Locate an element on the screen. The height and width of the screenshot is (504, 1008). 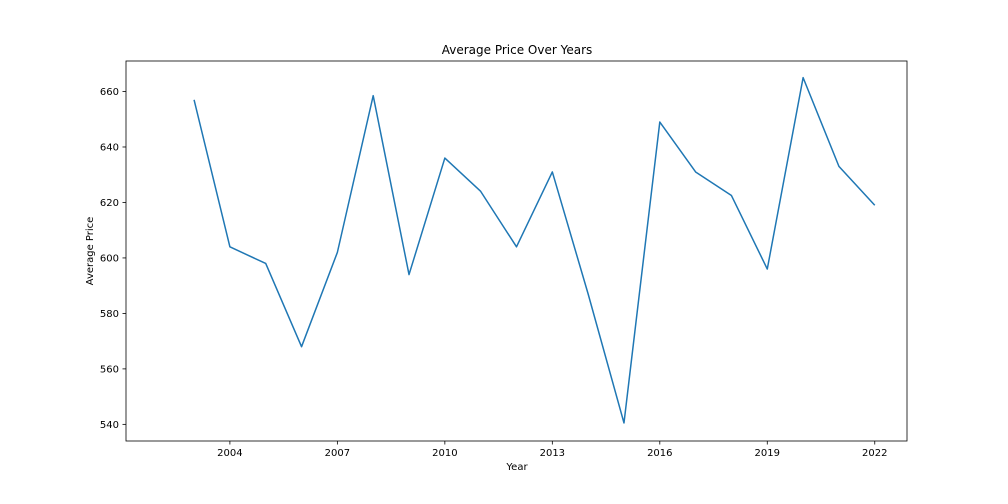
y-tick-label: 560 is located at coordinates (109, 369).